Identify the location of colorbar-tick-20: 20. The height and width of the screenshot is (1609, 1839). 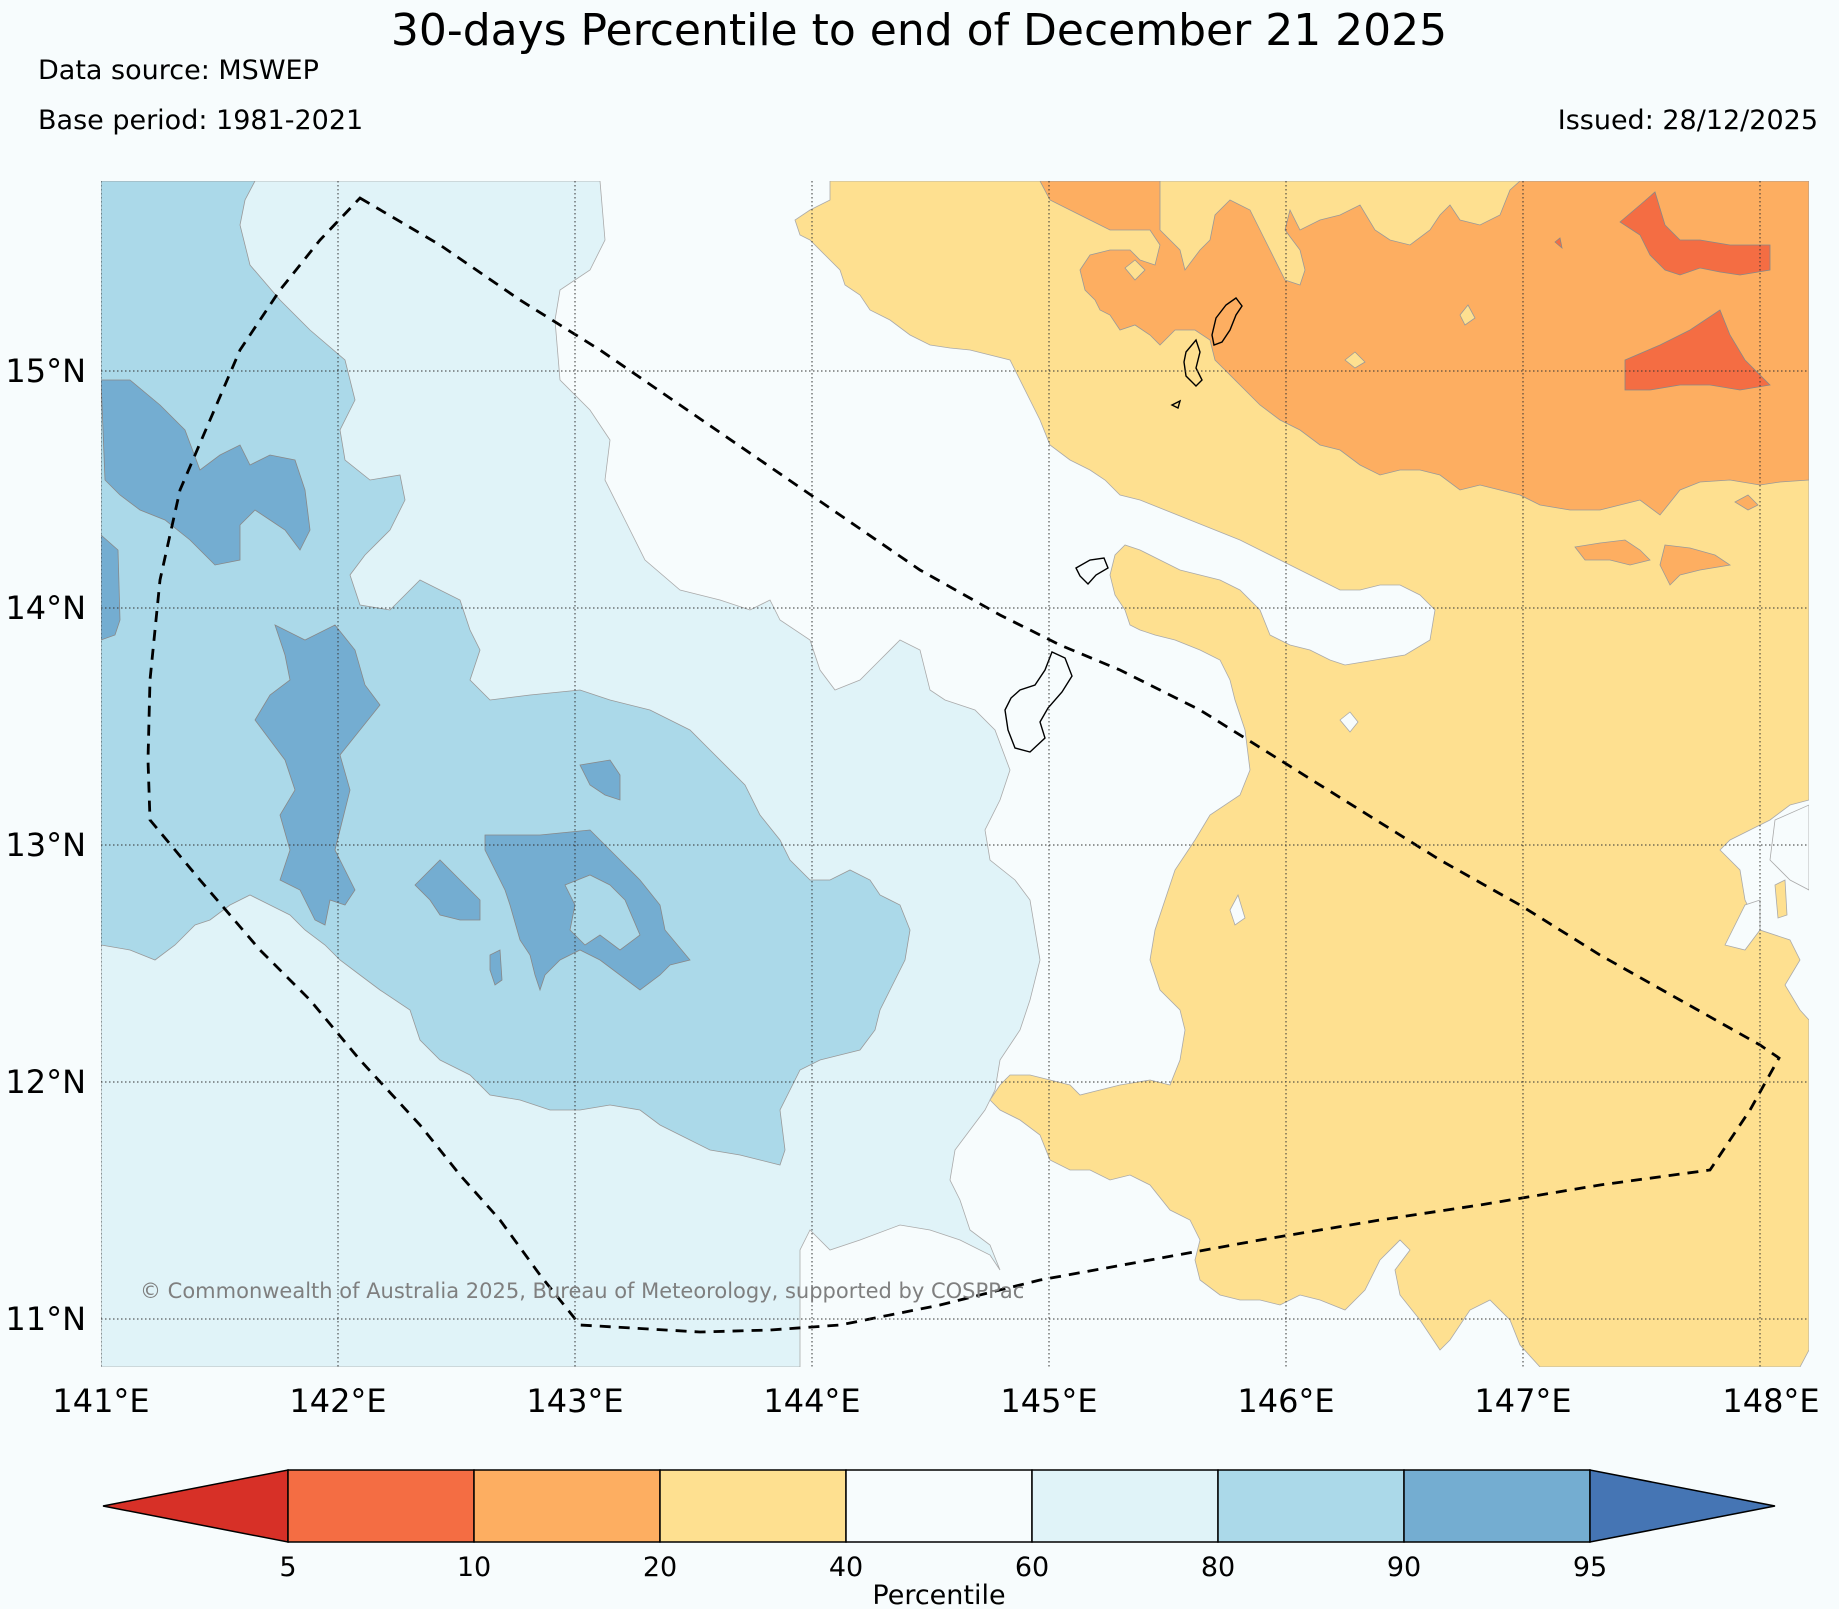
(660, 1567).